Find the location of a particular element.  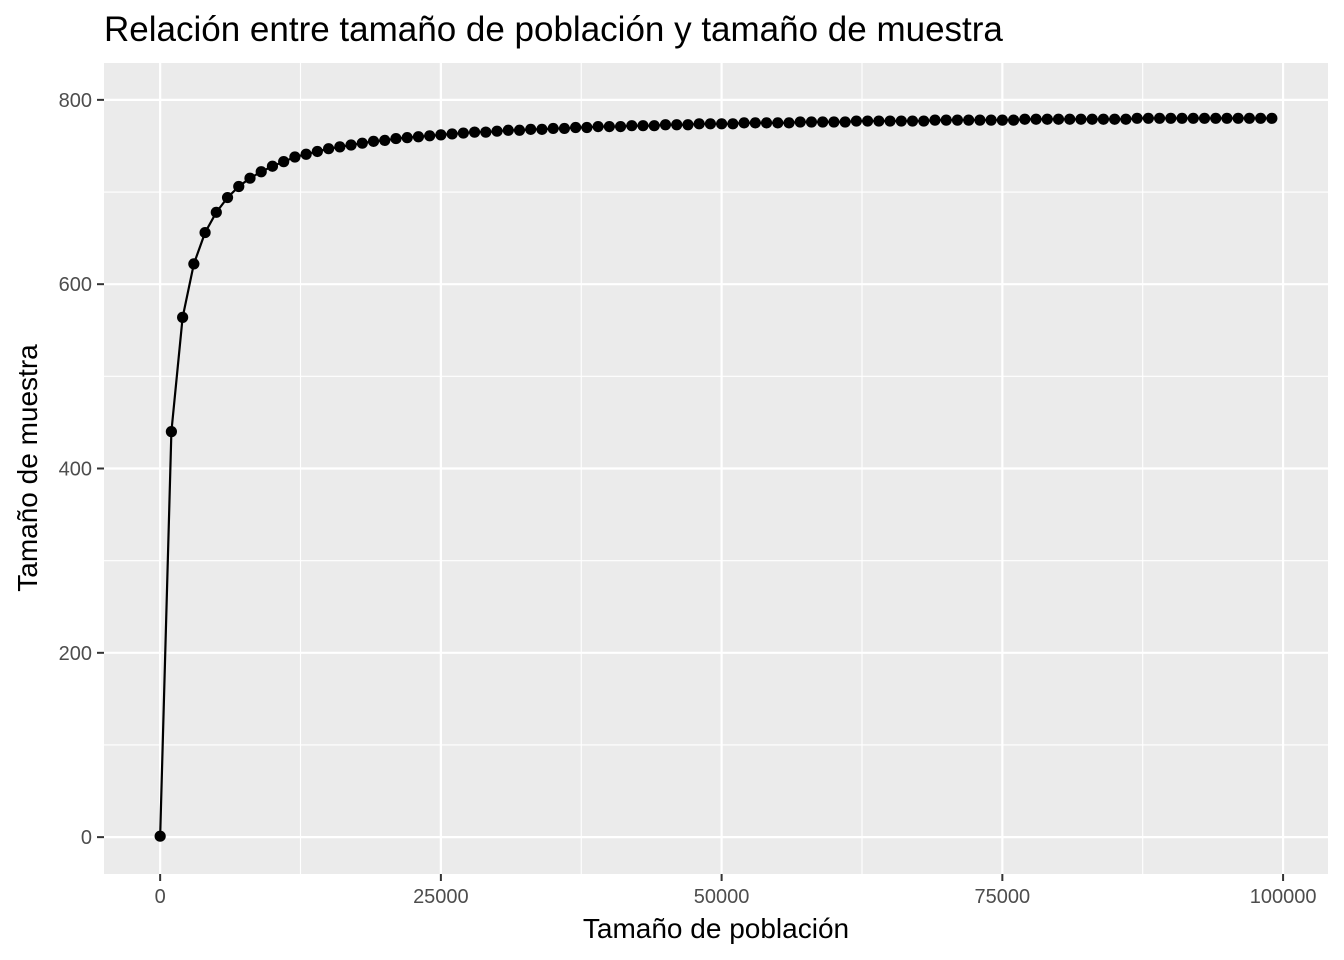

y-tick-label: 800 is located at coordinates (75, 101).